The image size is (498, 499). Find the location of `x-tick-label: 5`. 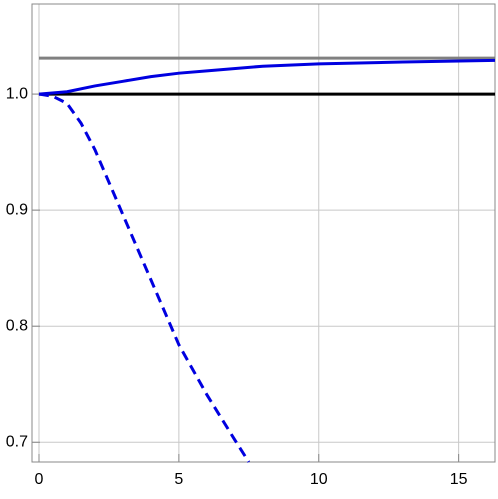

x-tick-label: 5 is located at coordinates (178, 479).